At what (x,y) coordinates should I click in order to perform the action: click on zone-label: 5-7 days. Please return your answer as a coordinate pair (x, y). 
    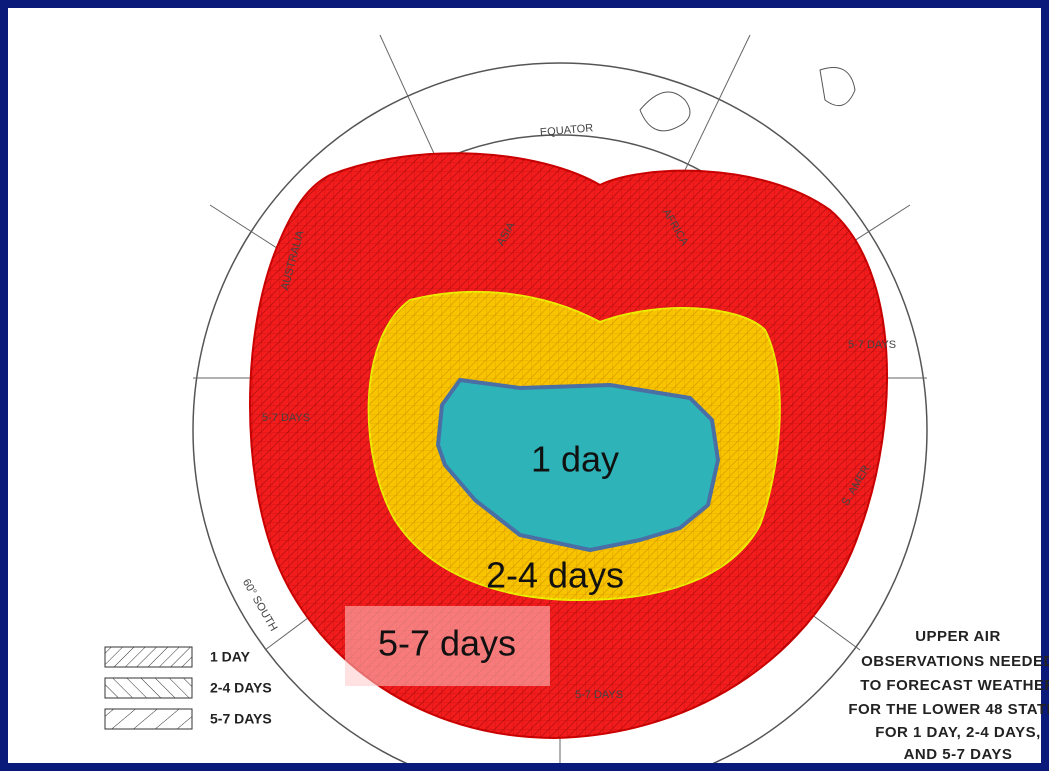
    Looking at the image, I should click on (447, 643).